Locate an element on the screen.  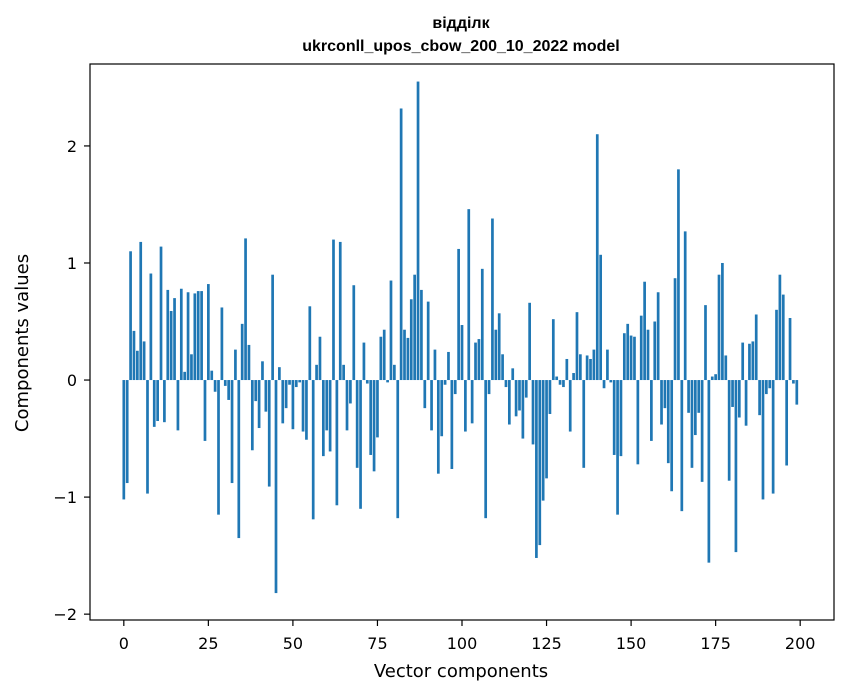
y-tick-label: 1 is located at coordinates (72, 263).